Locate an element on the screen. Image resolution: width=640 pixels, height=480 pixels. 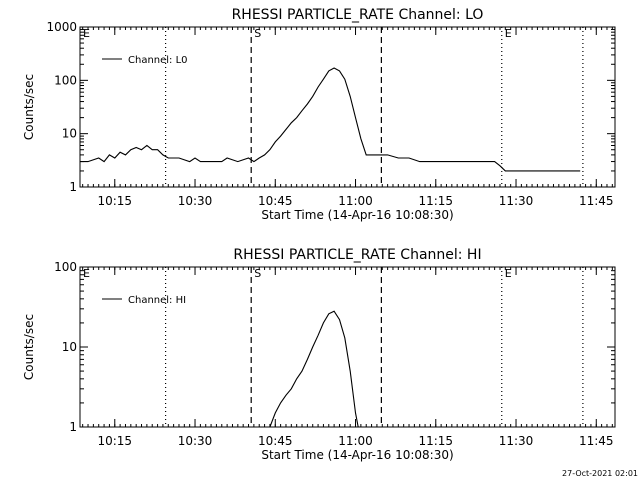
generation-timestamp: 27-Oct-2021 02:01 is located at coordinates (600, 473).